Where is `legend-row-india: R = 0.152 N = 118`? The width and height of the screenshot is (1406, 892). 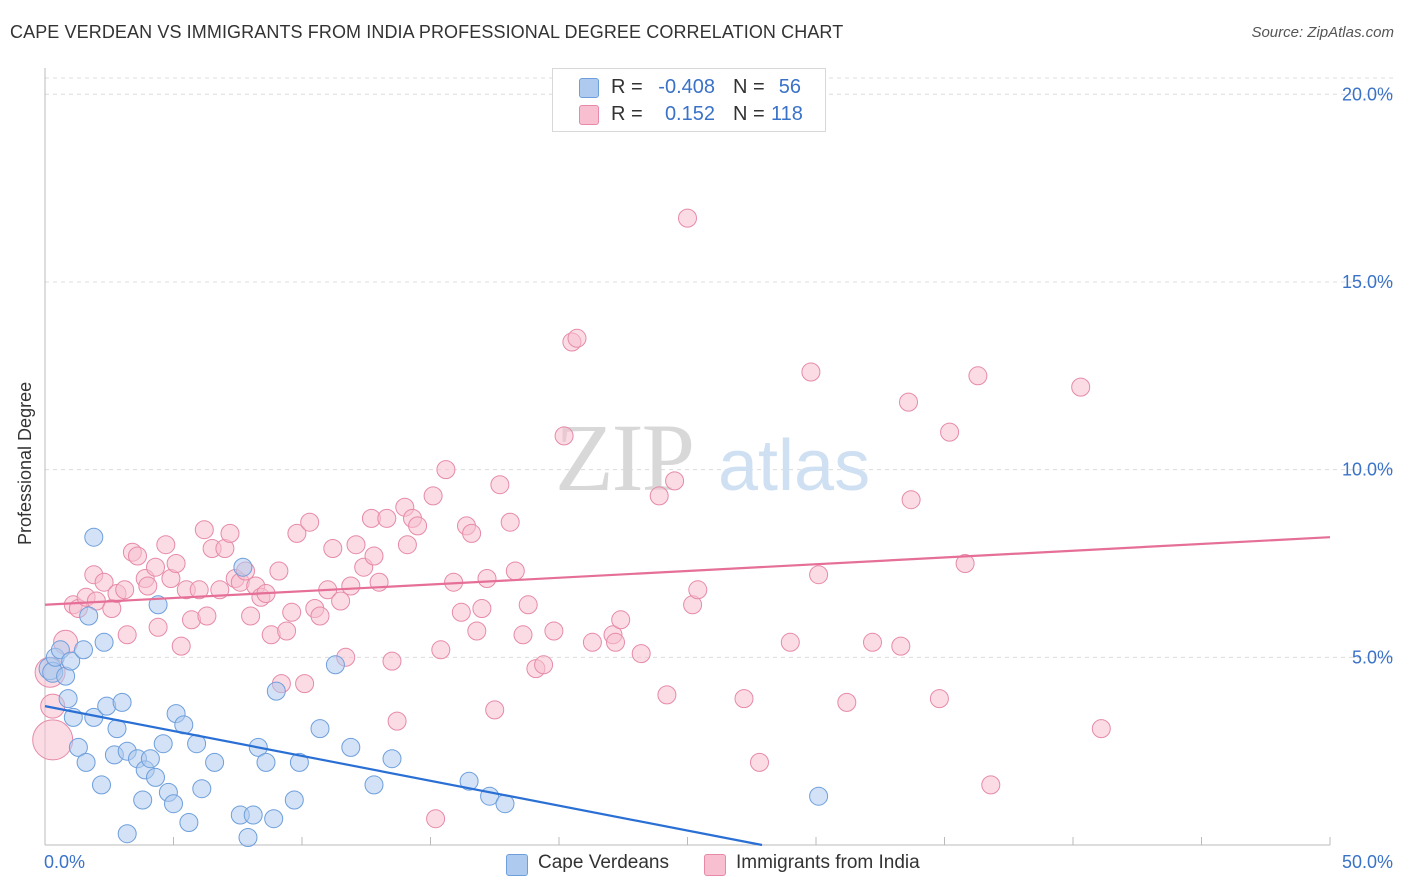
legend-row-india: R = 0.152 N = 118 is located at coordinates (689, 114).